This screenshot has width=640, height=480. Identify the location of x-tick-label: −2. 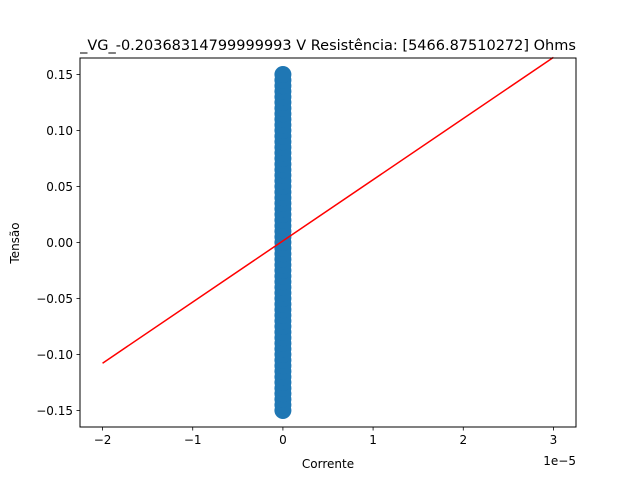
(103, 440).